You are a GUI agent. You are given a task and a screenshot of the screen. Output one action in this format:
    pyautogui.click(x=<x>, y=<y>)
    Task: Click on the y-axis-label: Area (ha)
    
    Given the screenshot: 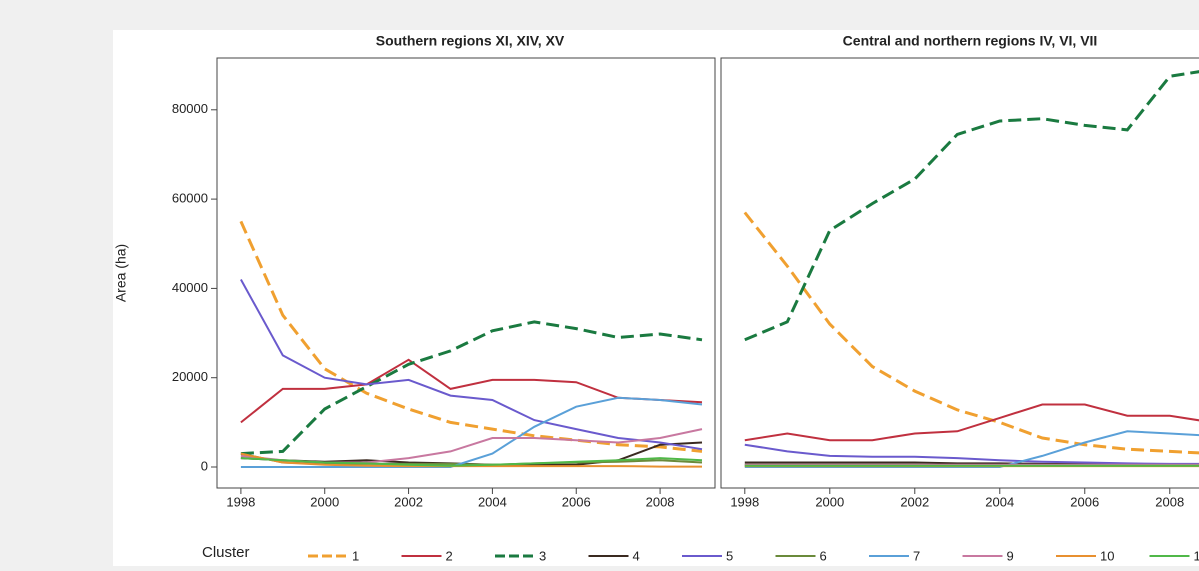 What is the action you would take?
    pyautogui.click(x=121, y=273)
    